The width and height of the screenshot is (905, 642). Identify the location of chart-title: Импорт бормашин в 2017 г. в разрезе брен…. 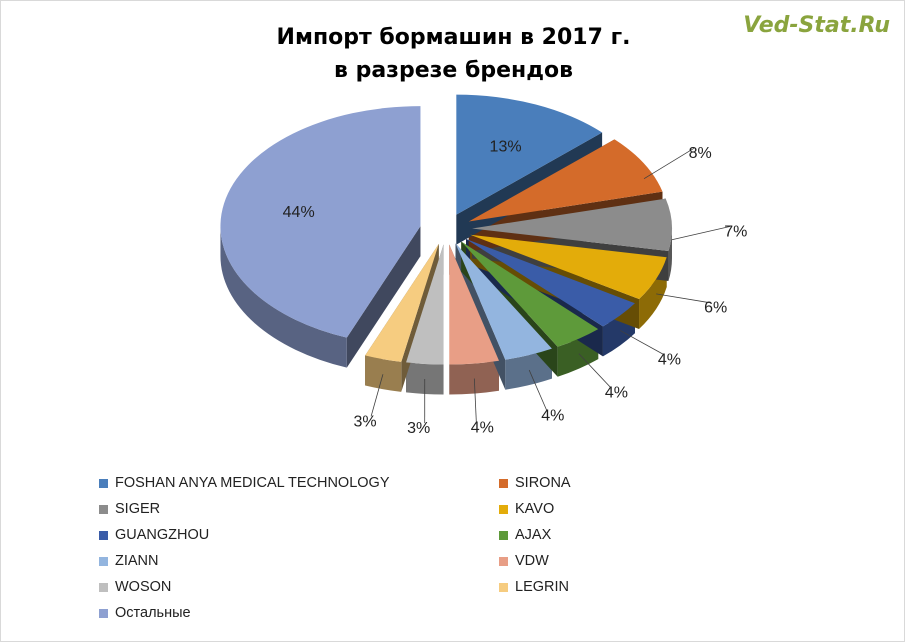
(453, 54).